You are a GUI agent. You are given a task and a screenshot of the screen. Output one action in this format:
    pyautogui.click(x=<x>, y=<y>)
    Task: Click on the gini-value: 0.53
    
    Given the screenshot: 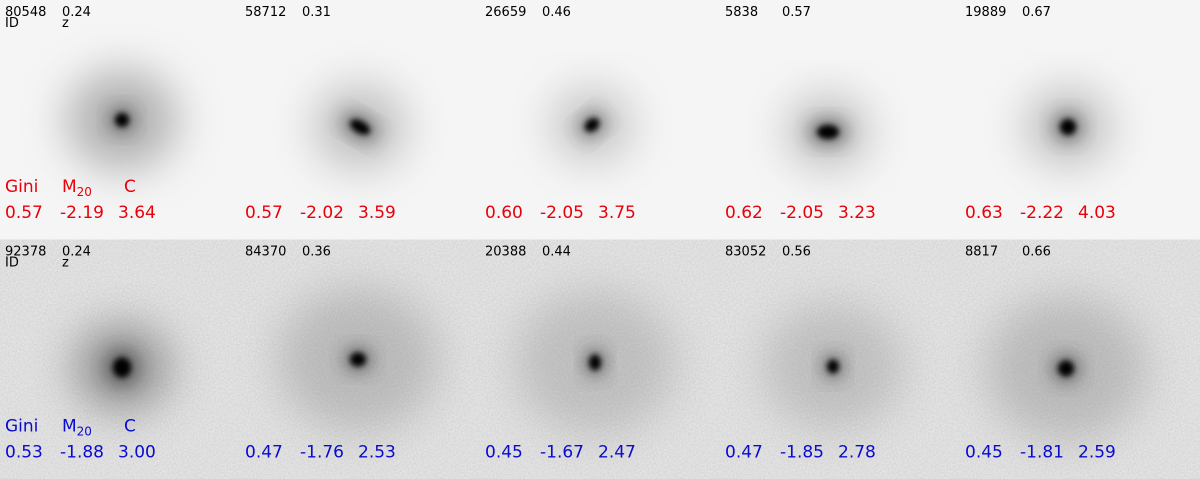 What is the action you would take?
    pyautogui.click(x=24, y=453)
    